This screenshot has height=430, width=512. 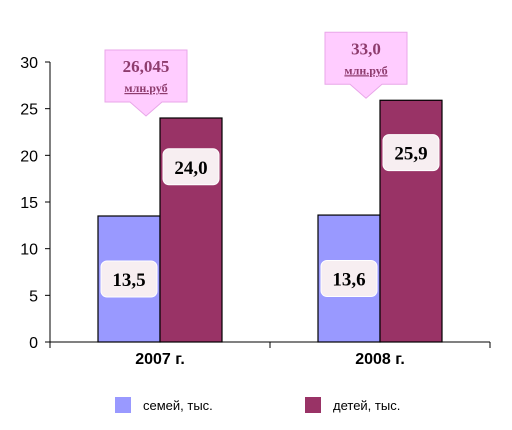 I want to click on legend: семей, тыс. детей, тыс., so click(x=257, y=405).